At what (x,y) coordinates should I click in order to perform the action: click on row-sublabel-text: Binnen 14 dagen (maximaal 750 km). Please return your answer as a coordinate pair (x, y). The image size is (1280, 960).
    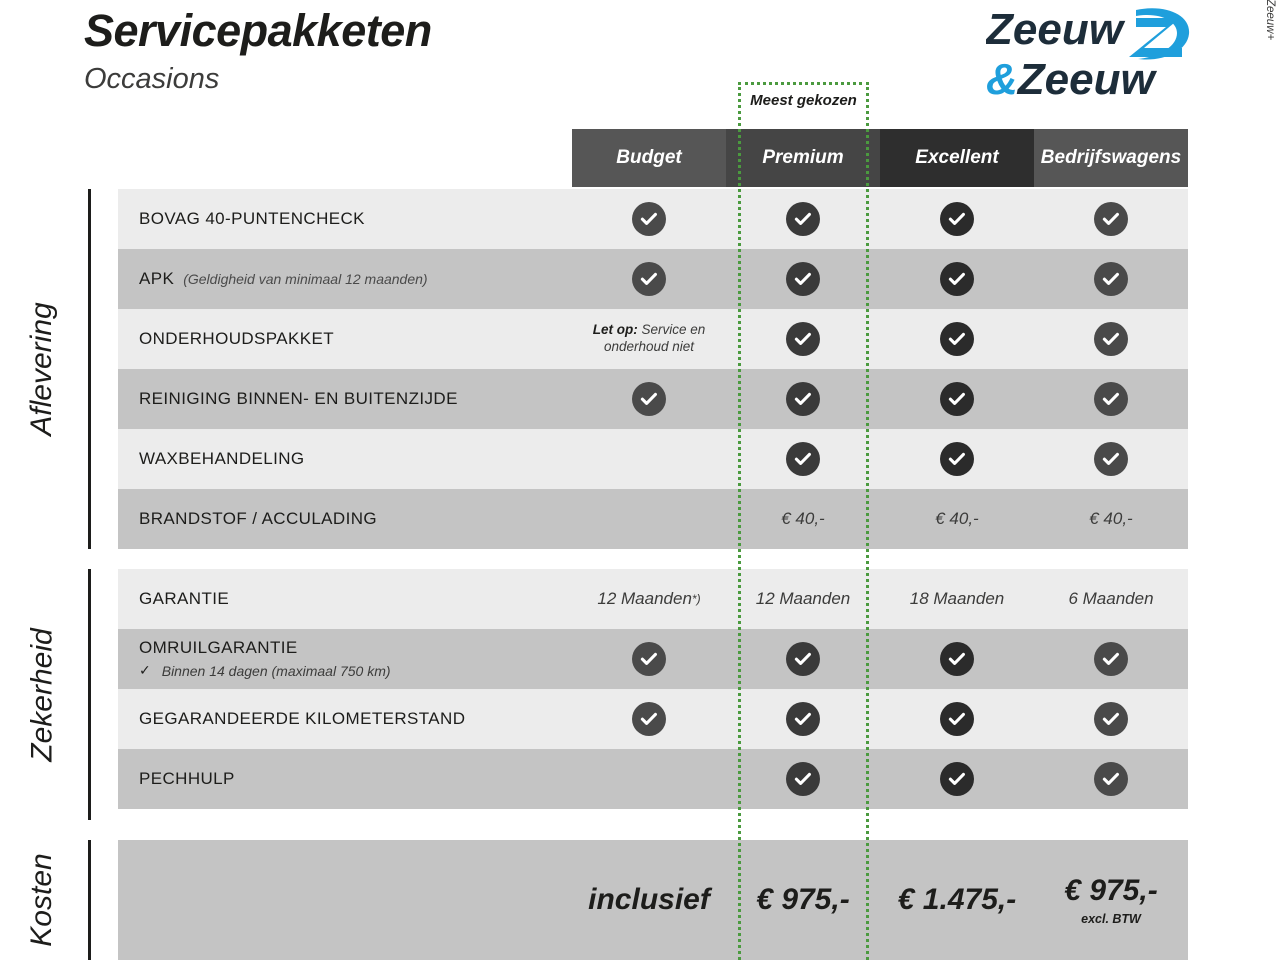
    Looking at the image, I should click on (276, 670).